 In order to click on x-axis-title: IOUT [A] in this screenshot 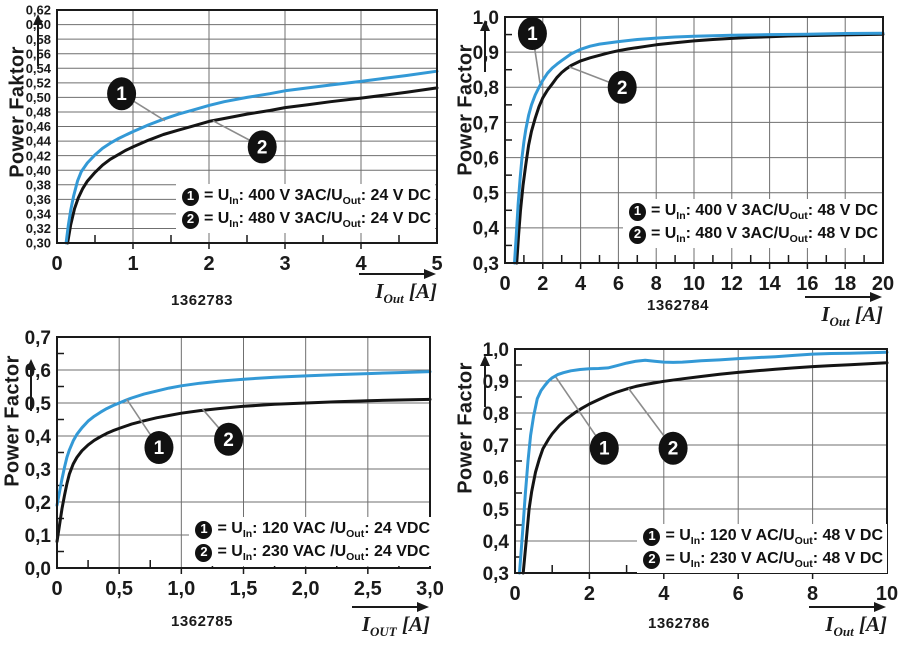, I will do `click(395, 626)`.